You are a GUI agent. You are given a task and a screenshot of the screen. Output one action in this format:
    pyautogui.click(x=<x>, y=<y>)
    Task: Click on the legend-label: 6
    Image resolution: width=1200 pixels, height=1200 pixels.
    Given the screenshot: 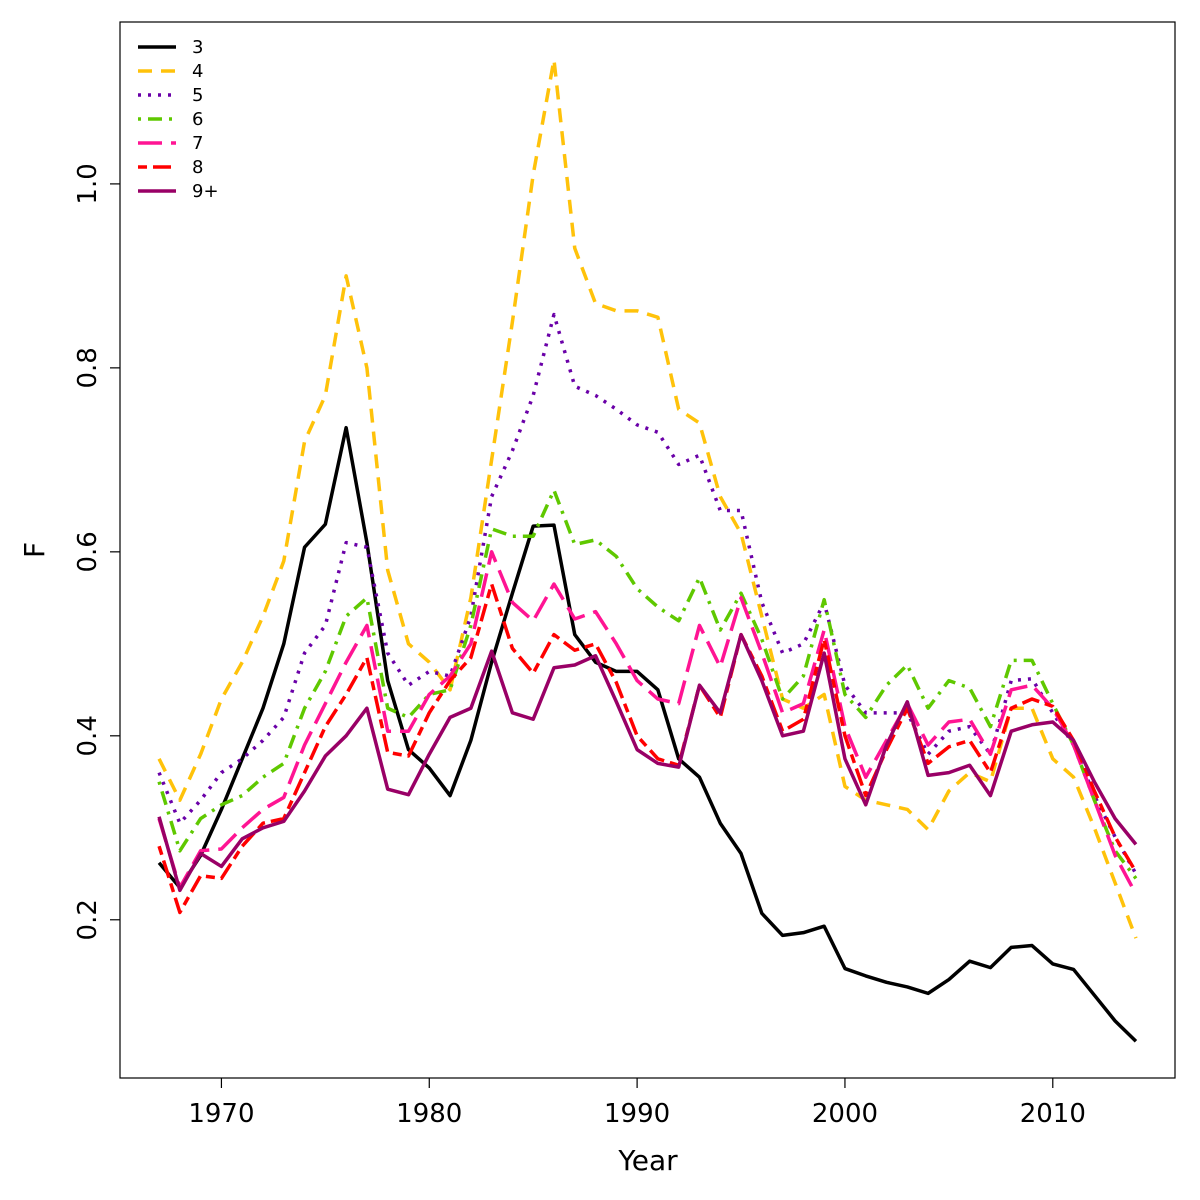 What is the action you would take?
    pyautogui.click(x=197, y=119)
    